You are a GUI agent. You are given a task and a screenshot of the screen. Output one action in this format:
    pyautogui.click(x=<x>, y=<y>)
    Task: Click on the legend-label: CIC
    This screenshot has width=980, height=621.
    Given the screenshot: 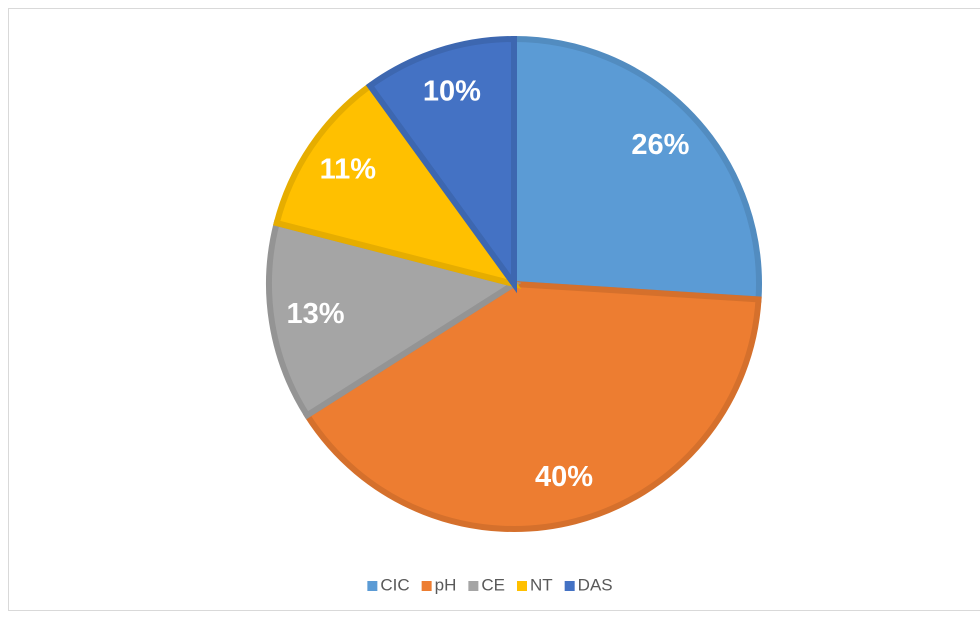 What is the action you would take?
    pyautogui.click(x=394, y=584)
    